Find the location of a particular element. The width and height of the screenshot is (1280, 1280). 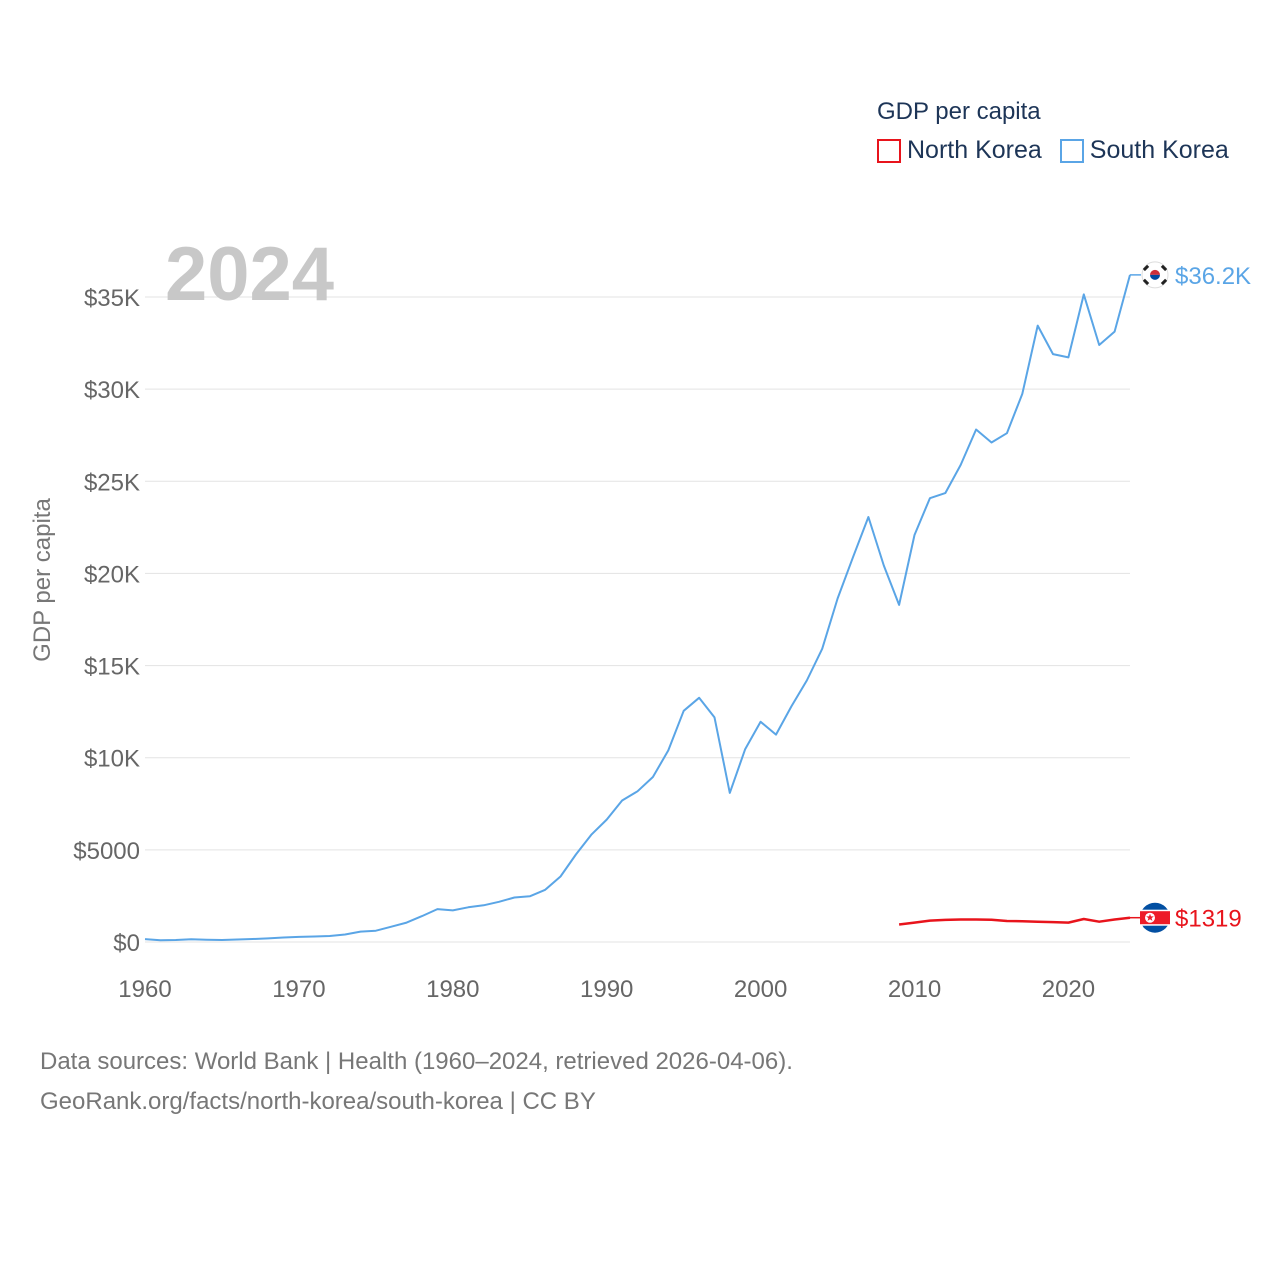

legend-title: GDP per capita is located at coordinates (959, 111).